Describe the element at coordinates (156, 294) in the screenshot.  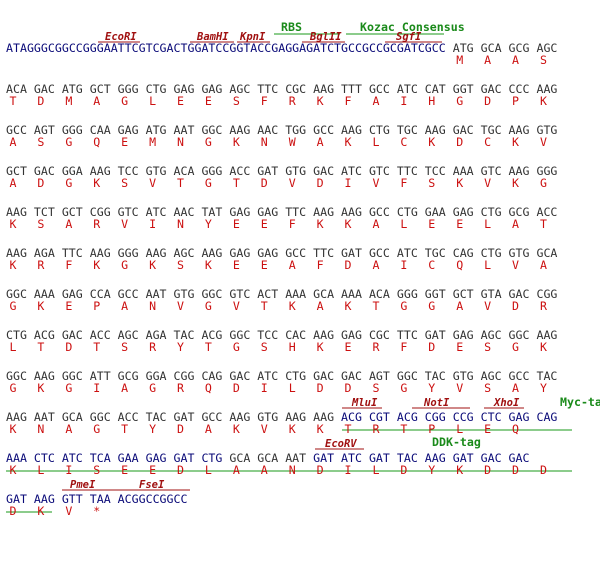
I see `codon: AAT` at that location.